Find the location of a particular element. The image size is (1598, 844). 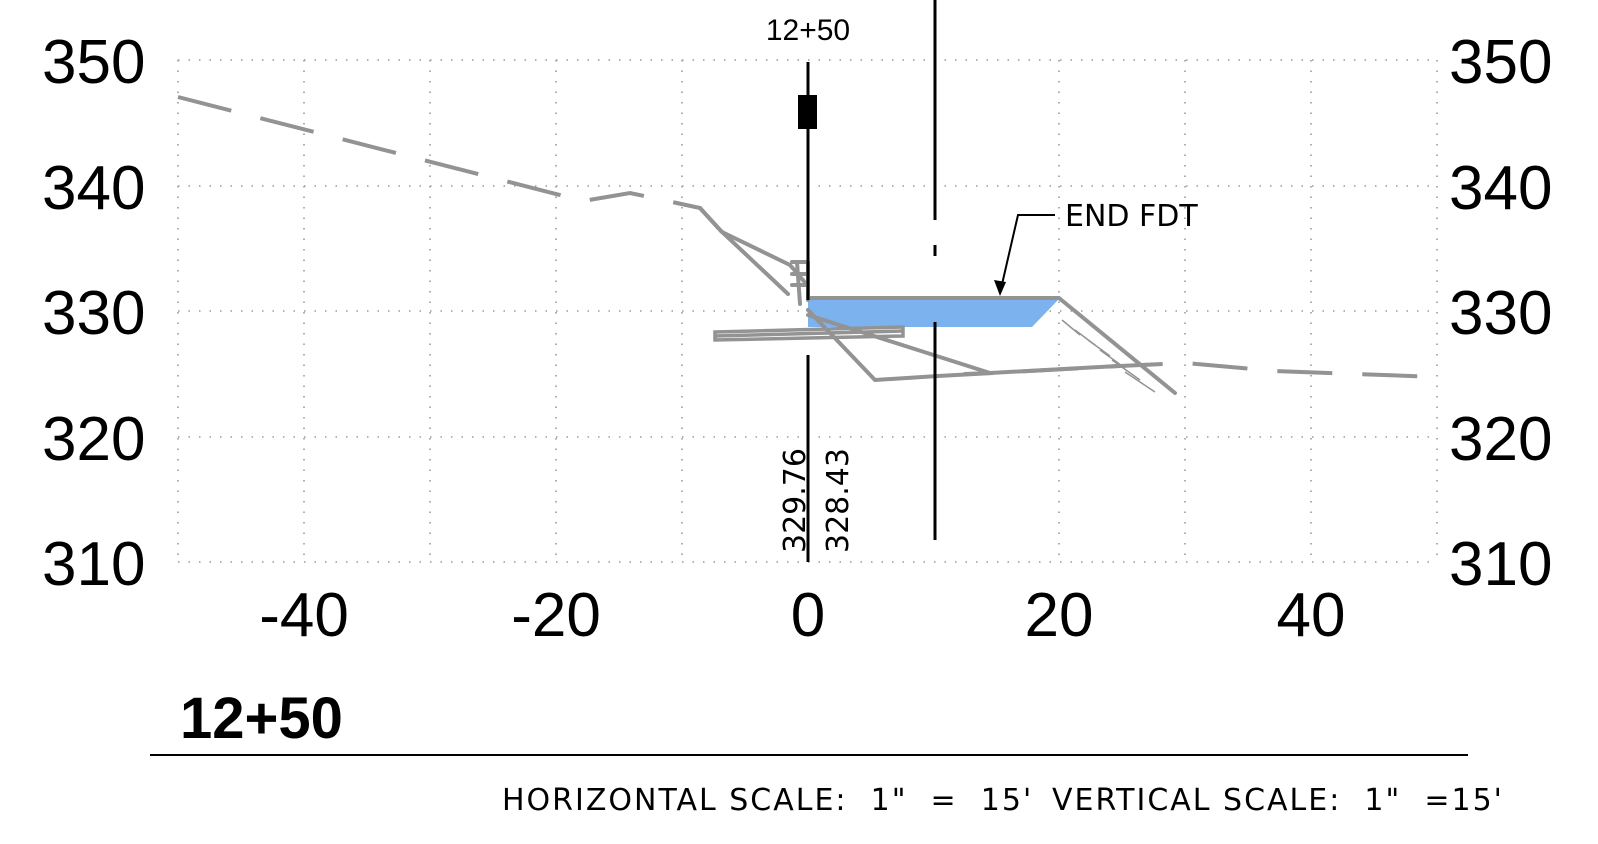

elevation-label: 328.43 is located at coordinates (838, 500).